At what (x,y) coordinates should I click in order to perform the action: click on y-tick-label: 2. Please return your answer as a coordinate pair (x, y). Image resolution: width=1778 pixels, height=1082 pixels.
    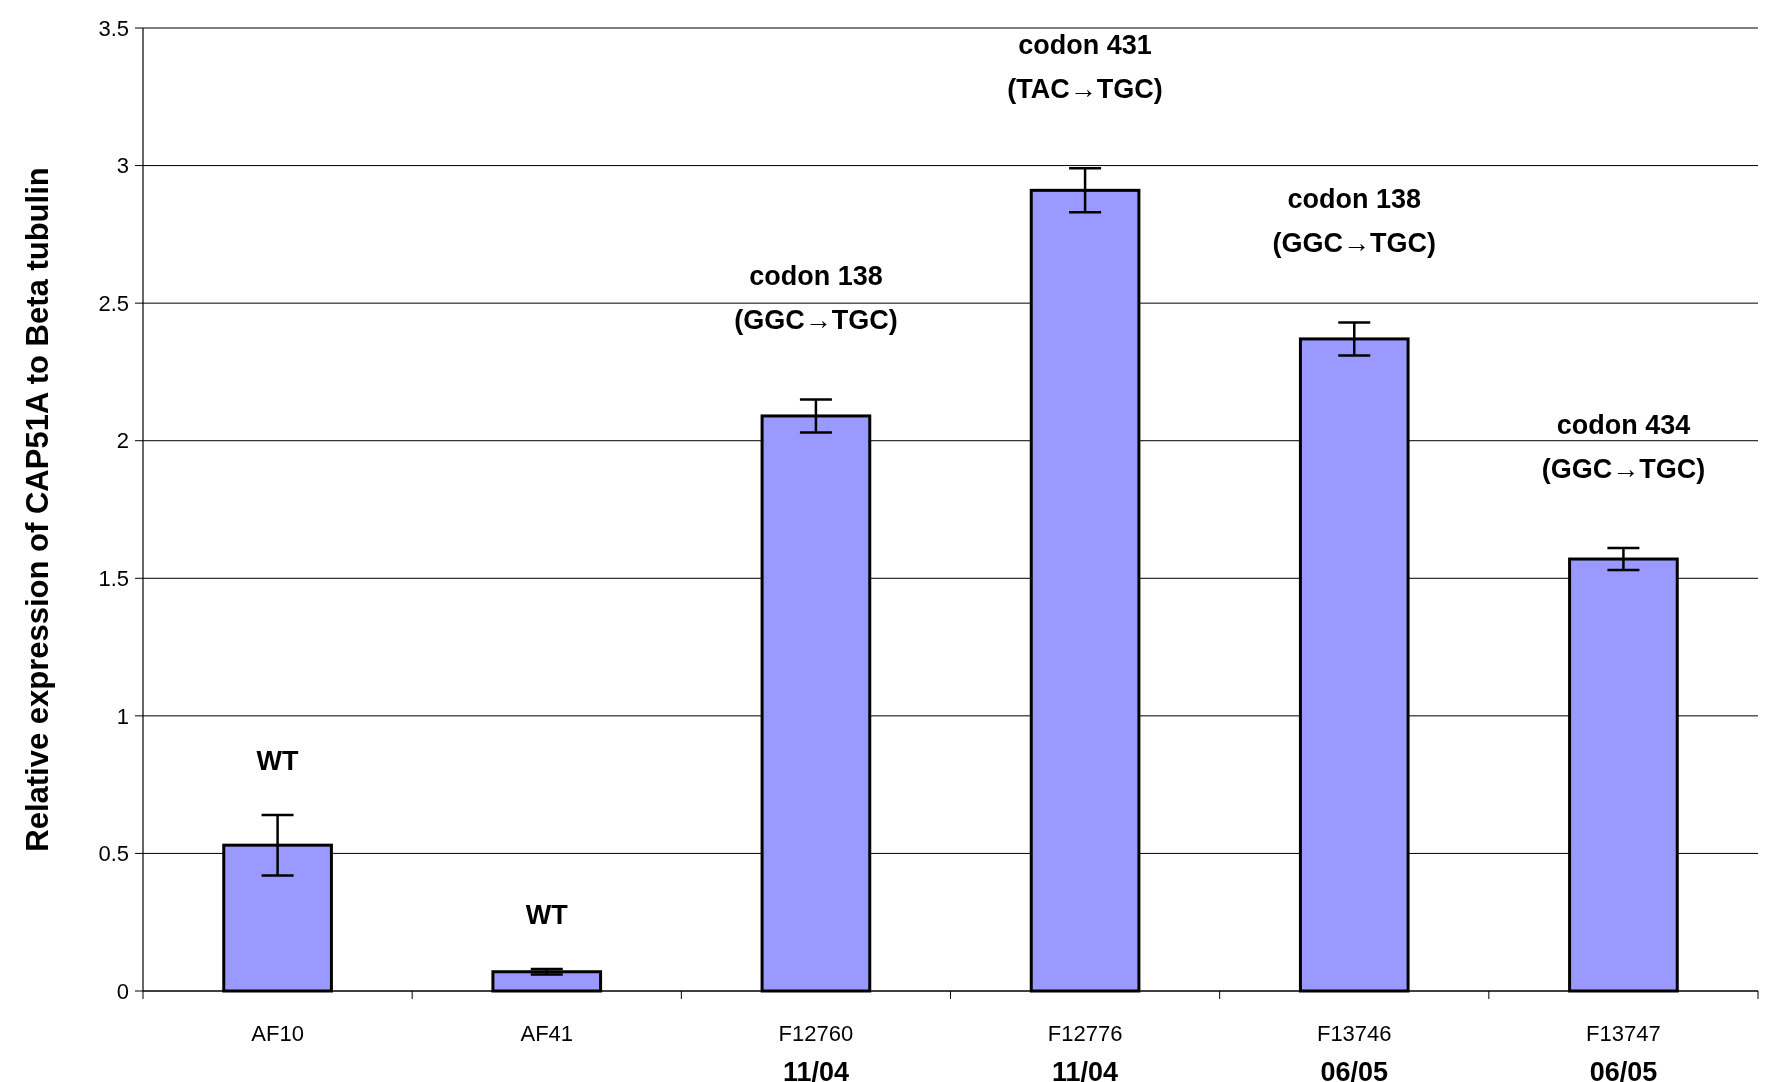
    Looking at the image, I should click on (122, 441).